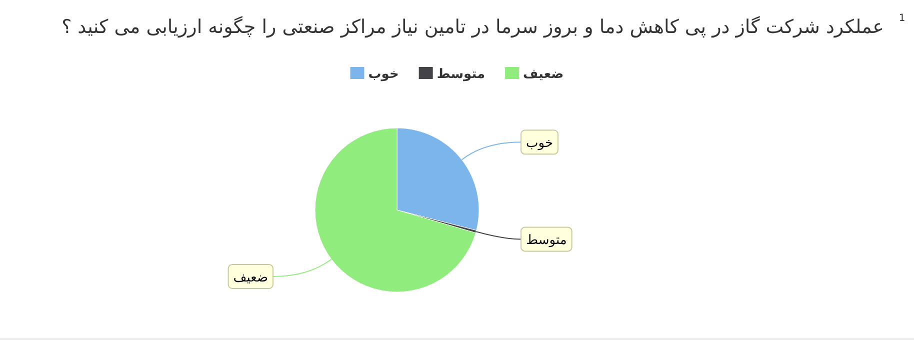  What do you see at coordinates (539, 144) in the screenshot?
I see `slice-label: خوب` at bounding box center [539, 144].